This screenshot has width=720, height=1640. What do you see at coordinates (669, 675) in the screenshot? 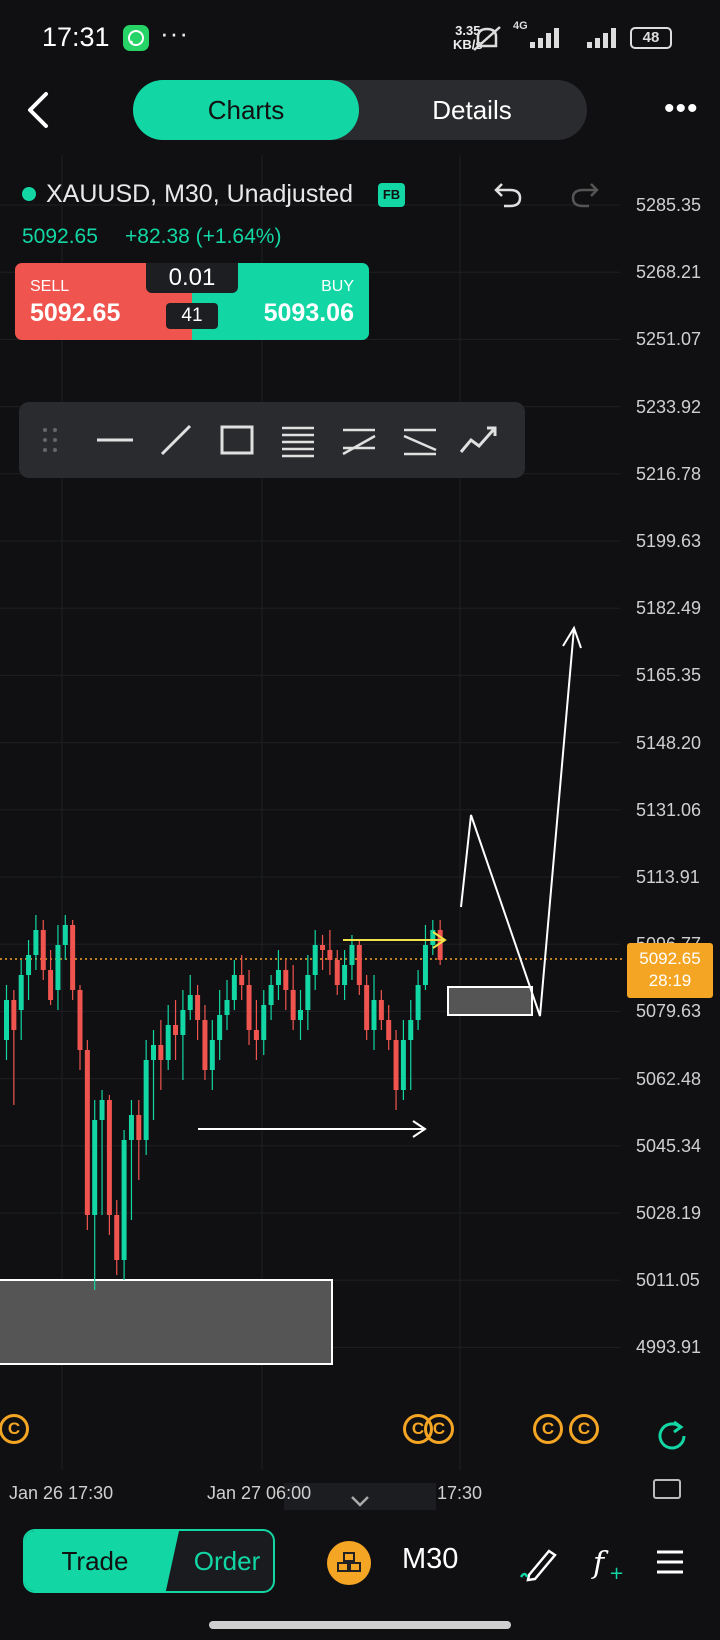
I see `y-axis-label: 5165.35` at bounding box center [669, 675].